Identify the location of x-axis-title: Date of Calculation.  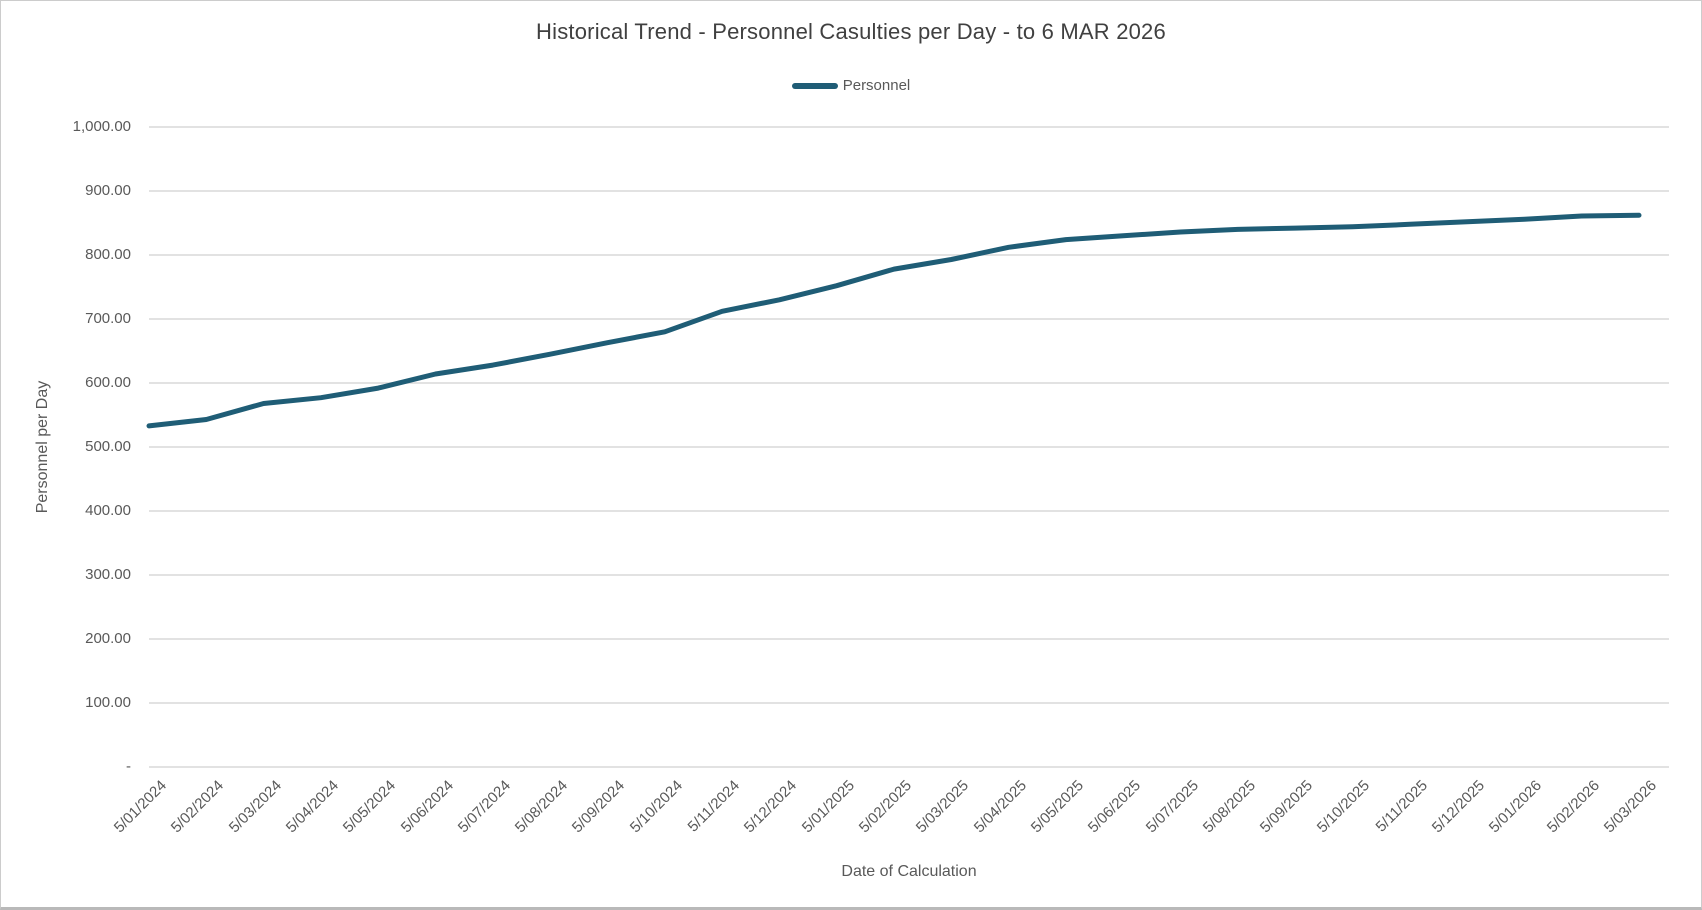
(909, 871).